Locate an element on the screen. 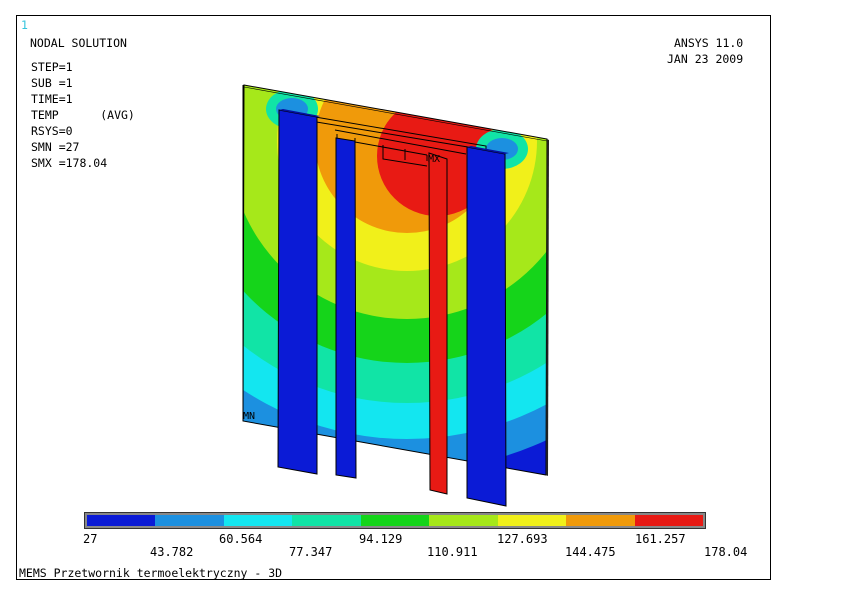 The height and width of the screenshot is (598, 843). red-thermo-beam is located at coordinates (438, 323).